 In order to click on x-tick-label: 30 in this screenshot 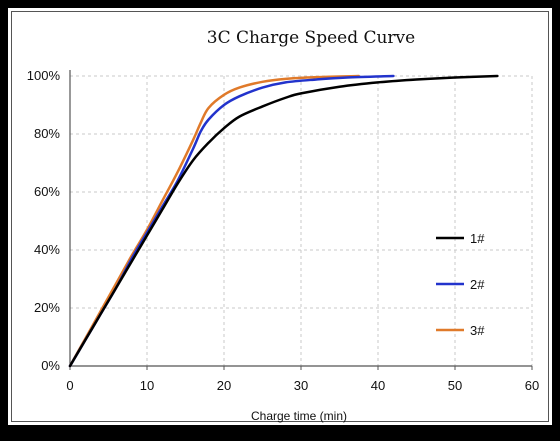, I will do `click(301, 385)`.